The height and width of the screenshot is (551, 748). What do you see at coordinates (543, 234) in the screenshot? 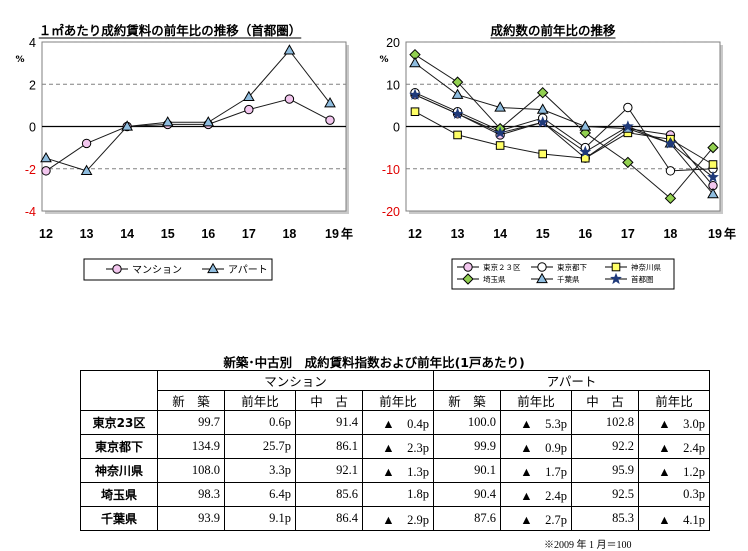
I see `x-tick-label: 15` at bounding box center [543, 234].